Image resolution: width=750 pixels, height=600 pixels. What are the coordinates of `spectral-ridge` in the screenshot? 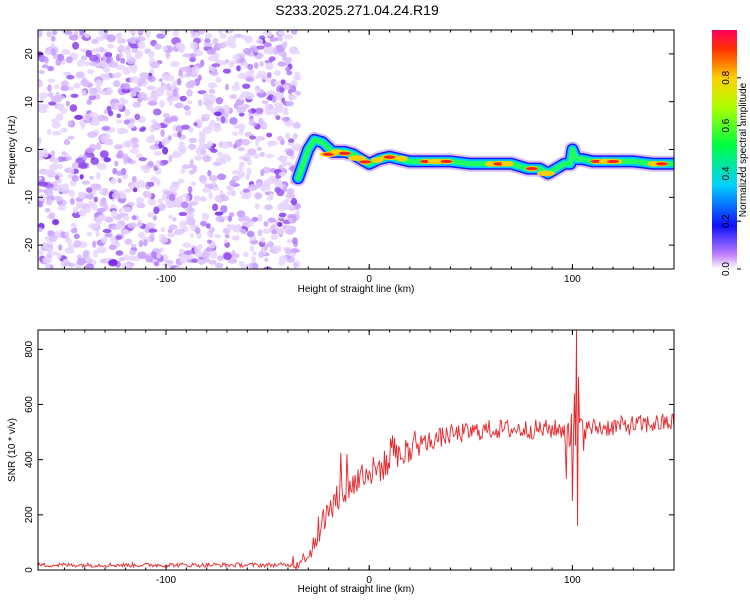 It's located at (482, 159).